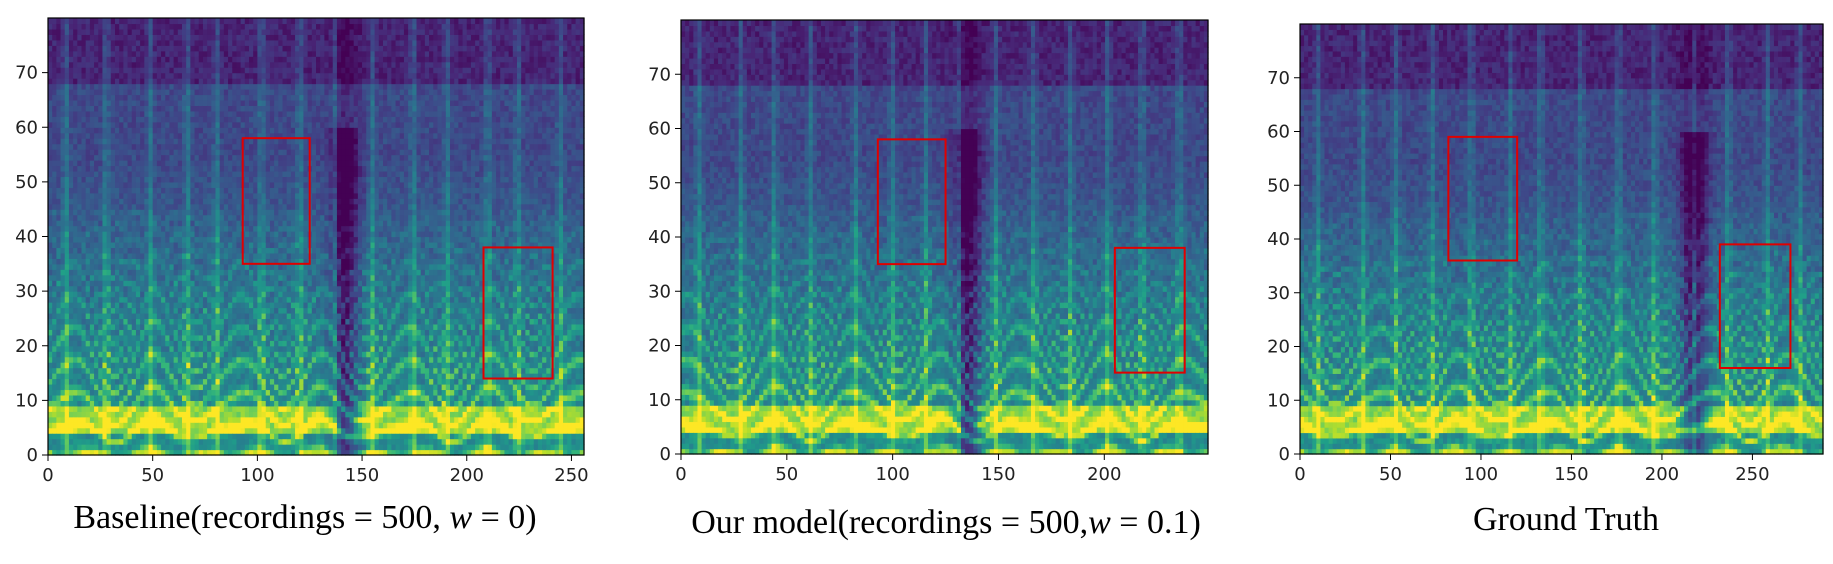 Image resolution: width=1833 pixels, height=564 pixels. What do you see at coordinates (1566, 519) in the screenshot?
I see `panel-caption: Ground Truth` at bounding box center [1566, 519].